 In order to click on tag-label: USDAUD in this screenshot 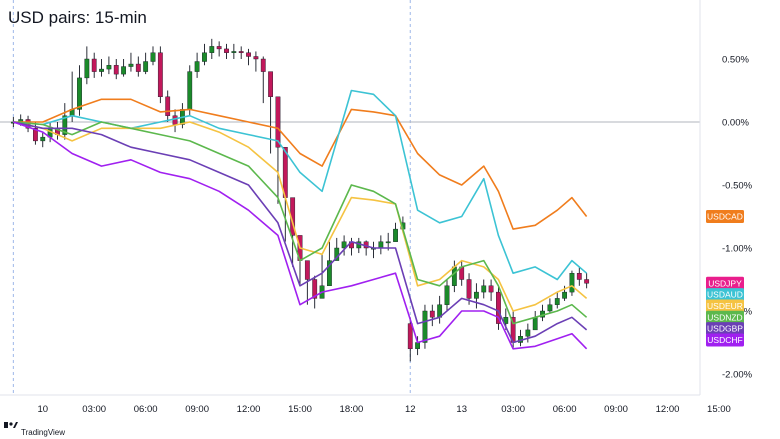, I will do `click(725, 295)`.